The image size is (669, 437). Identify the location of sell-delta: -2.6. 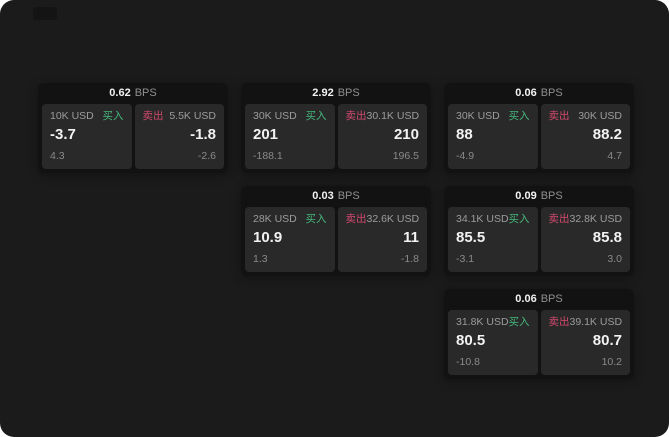
(206, 156).